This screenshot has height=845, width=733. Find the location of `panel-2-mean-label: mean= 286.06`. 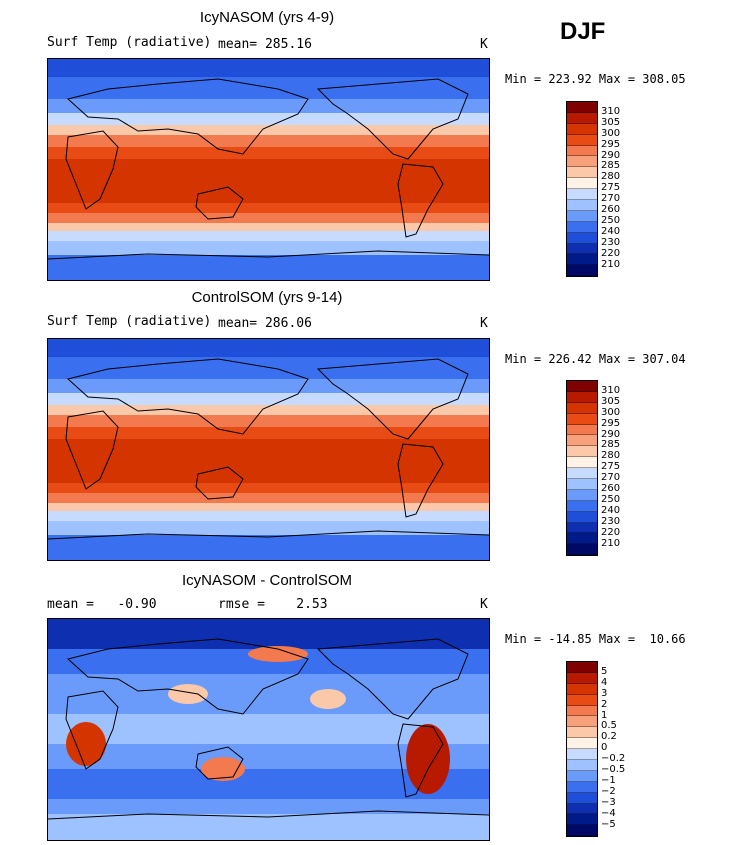

panel-2-mean-label: mean= 286.06 is located at coordinates (265, 323).